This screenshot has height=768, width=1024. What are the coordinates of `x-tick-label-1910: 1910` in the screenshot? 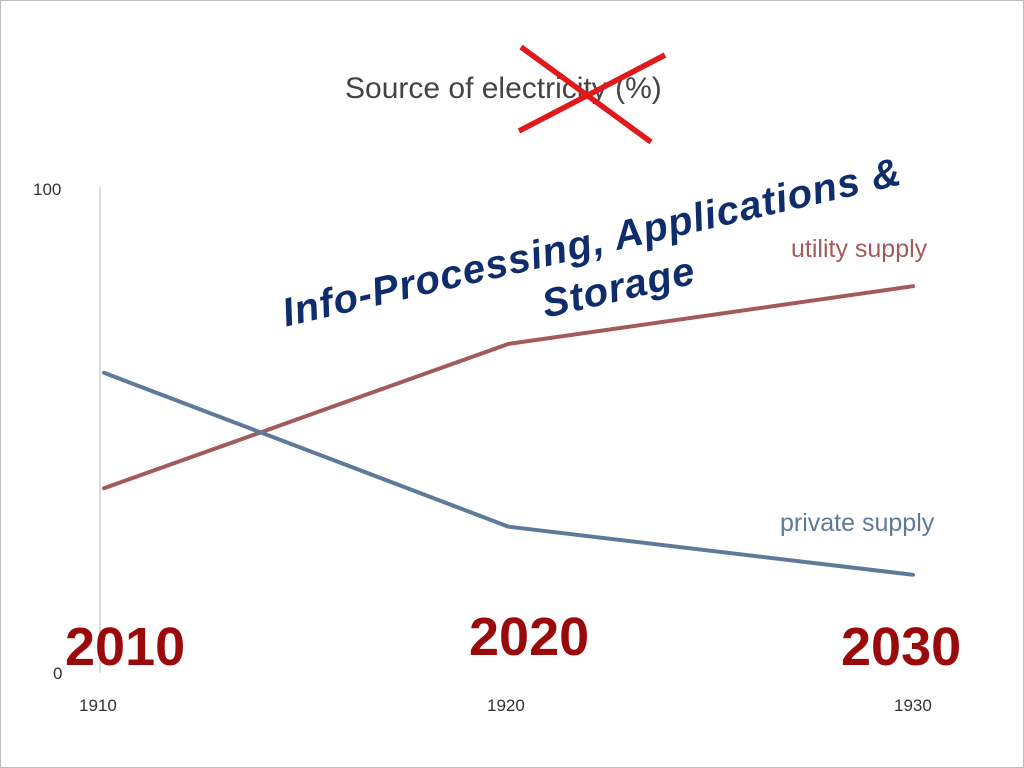 It's located at (98, 705).